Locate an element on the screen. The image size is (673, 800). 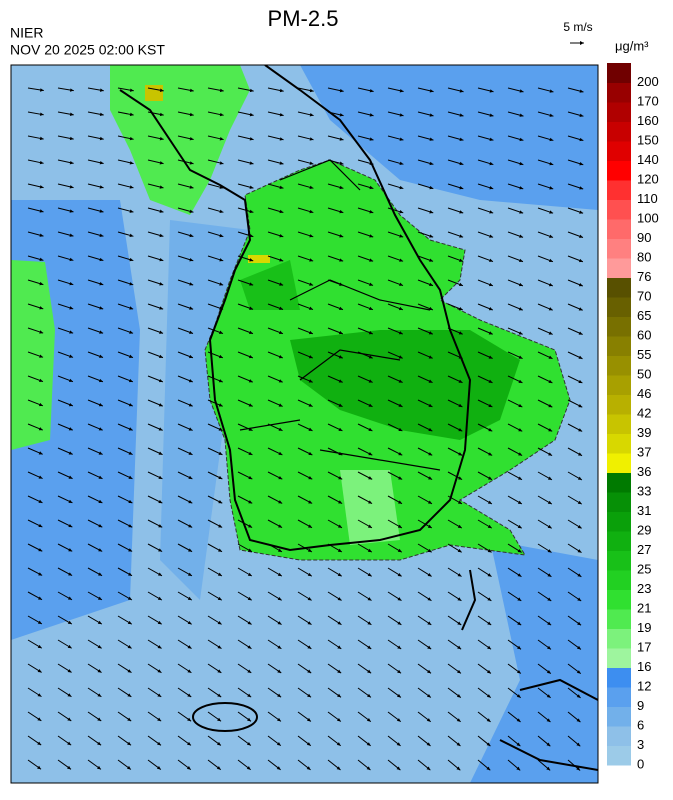
colorbar-label: 80 is located at coordinates (644, 256).